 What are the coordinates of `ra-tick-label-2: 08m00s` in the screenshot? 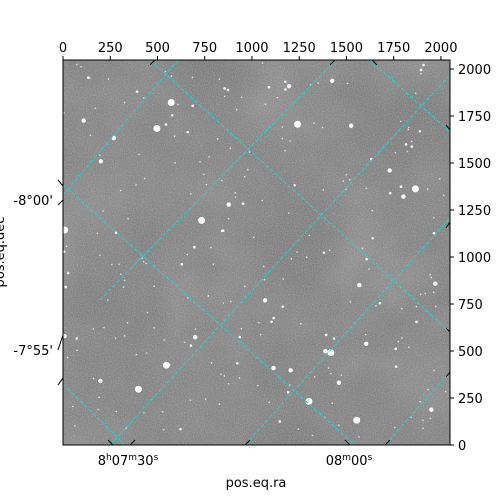 It's located at (349, 461).